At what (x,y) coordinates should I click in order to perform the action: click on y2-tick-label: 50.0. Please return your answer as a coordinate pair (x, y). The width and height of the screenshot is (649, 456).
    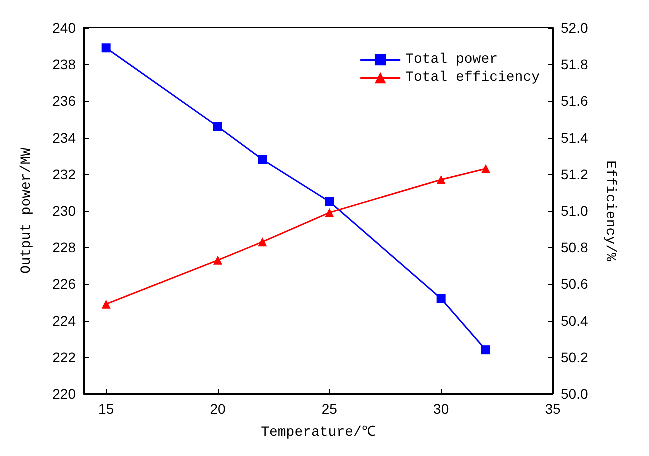
    Looking at the image, I should click on (574, 394).